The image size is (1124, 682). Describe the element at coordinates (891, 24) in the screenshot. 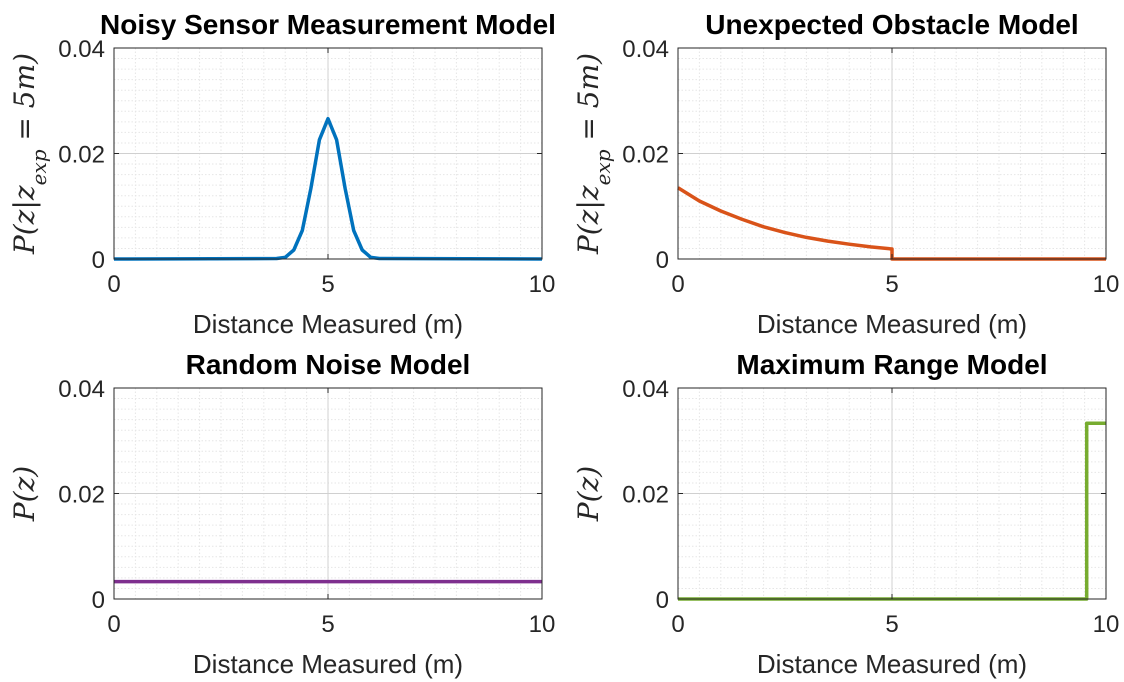

I see `chart-title: Unexpected Obstacle Model` at that location.